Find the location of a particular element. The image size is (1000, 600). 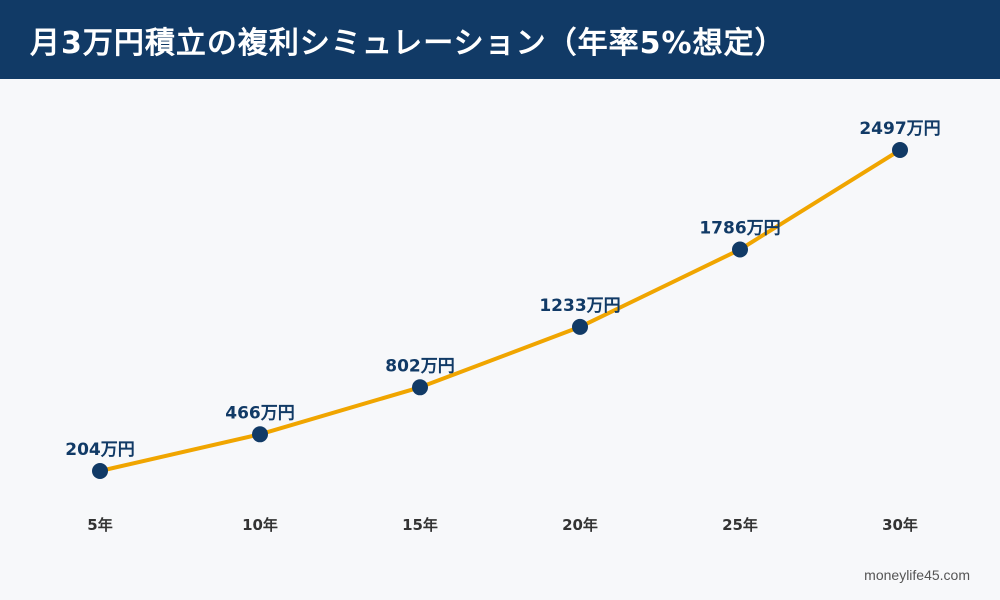

data-label: 466万円 is located at coordinates (260, 413).